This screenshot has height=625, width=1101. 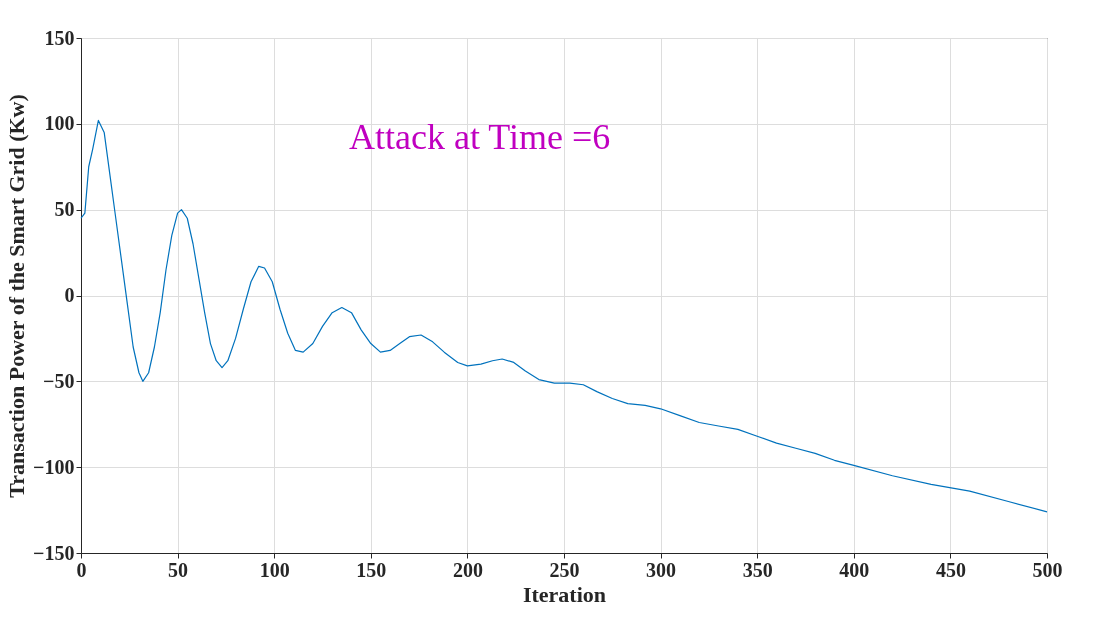 I want to click on x-tick-label: 150, so click(x=371, y=569).